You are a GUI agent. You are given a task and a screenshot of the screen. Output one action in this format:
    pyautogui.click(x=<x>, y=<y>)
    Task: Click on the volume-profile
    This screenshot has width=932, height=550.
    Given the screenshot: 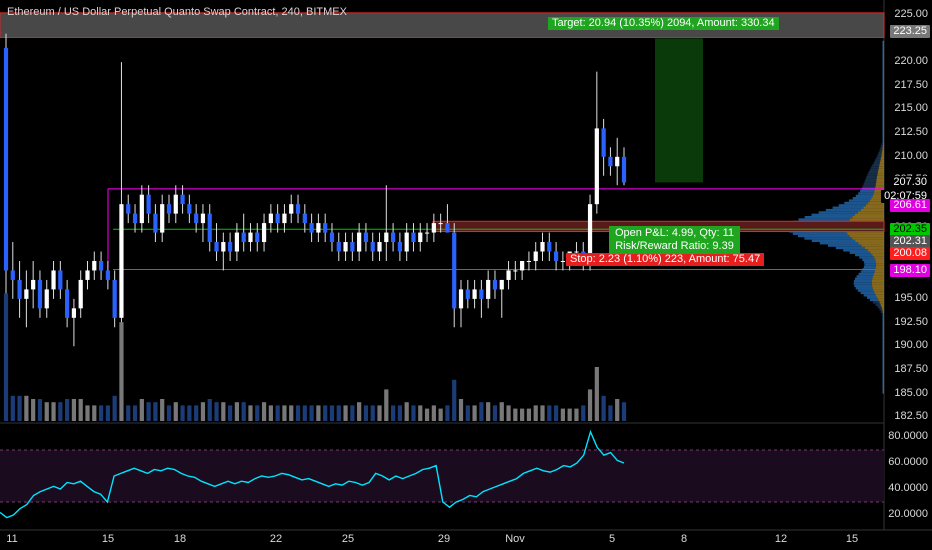 What is the action you would take?
    pyautogui.click(x=835, y=217)
    